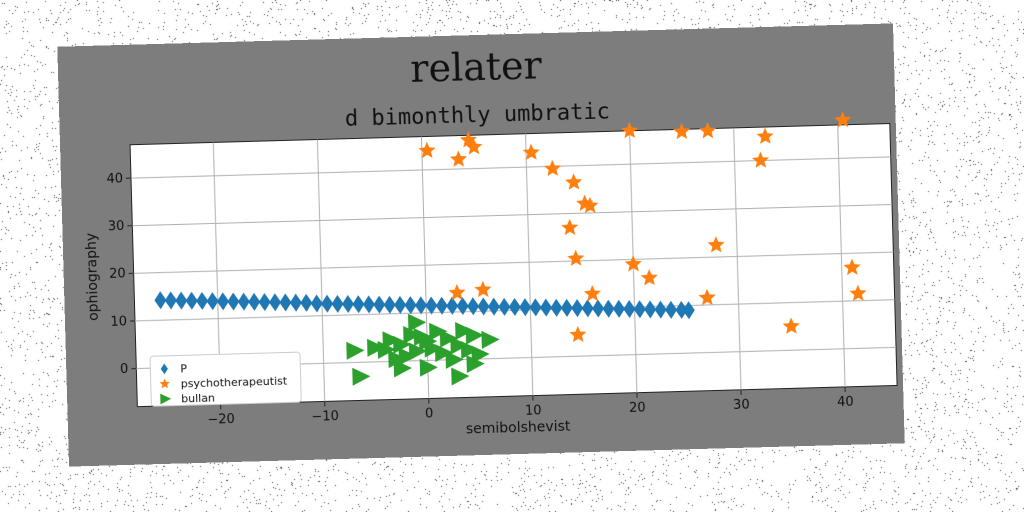 This screenshot has height=512, width=1024. What do you see at coordinates (845, 402) in the screenshot?
I see `x-tick-label: 40` at bounding box center [845, 402].